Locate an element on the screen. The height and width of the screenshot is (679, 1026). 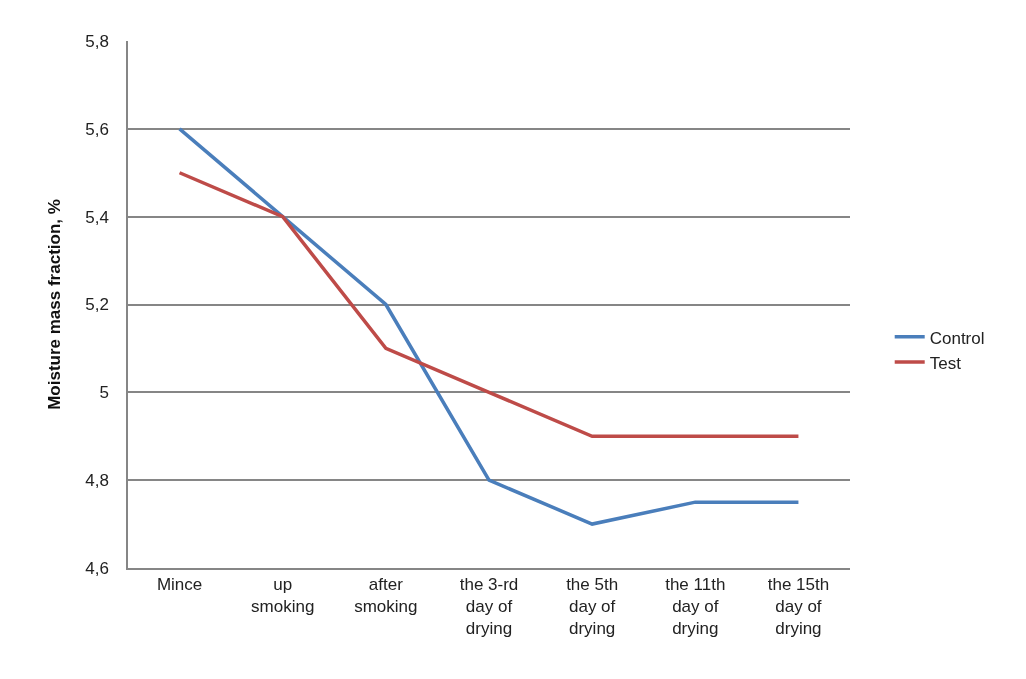
y-tick-label: 4,6 is located at coordinates (97, 568).